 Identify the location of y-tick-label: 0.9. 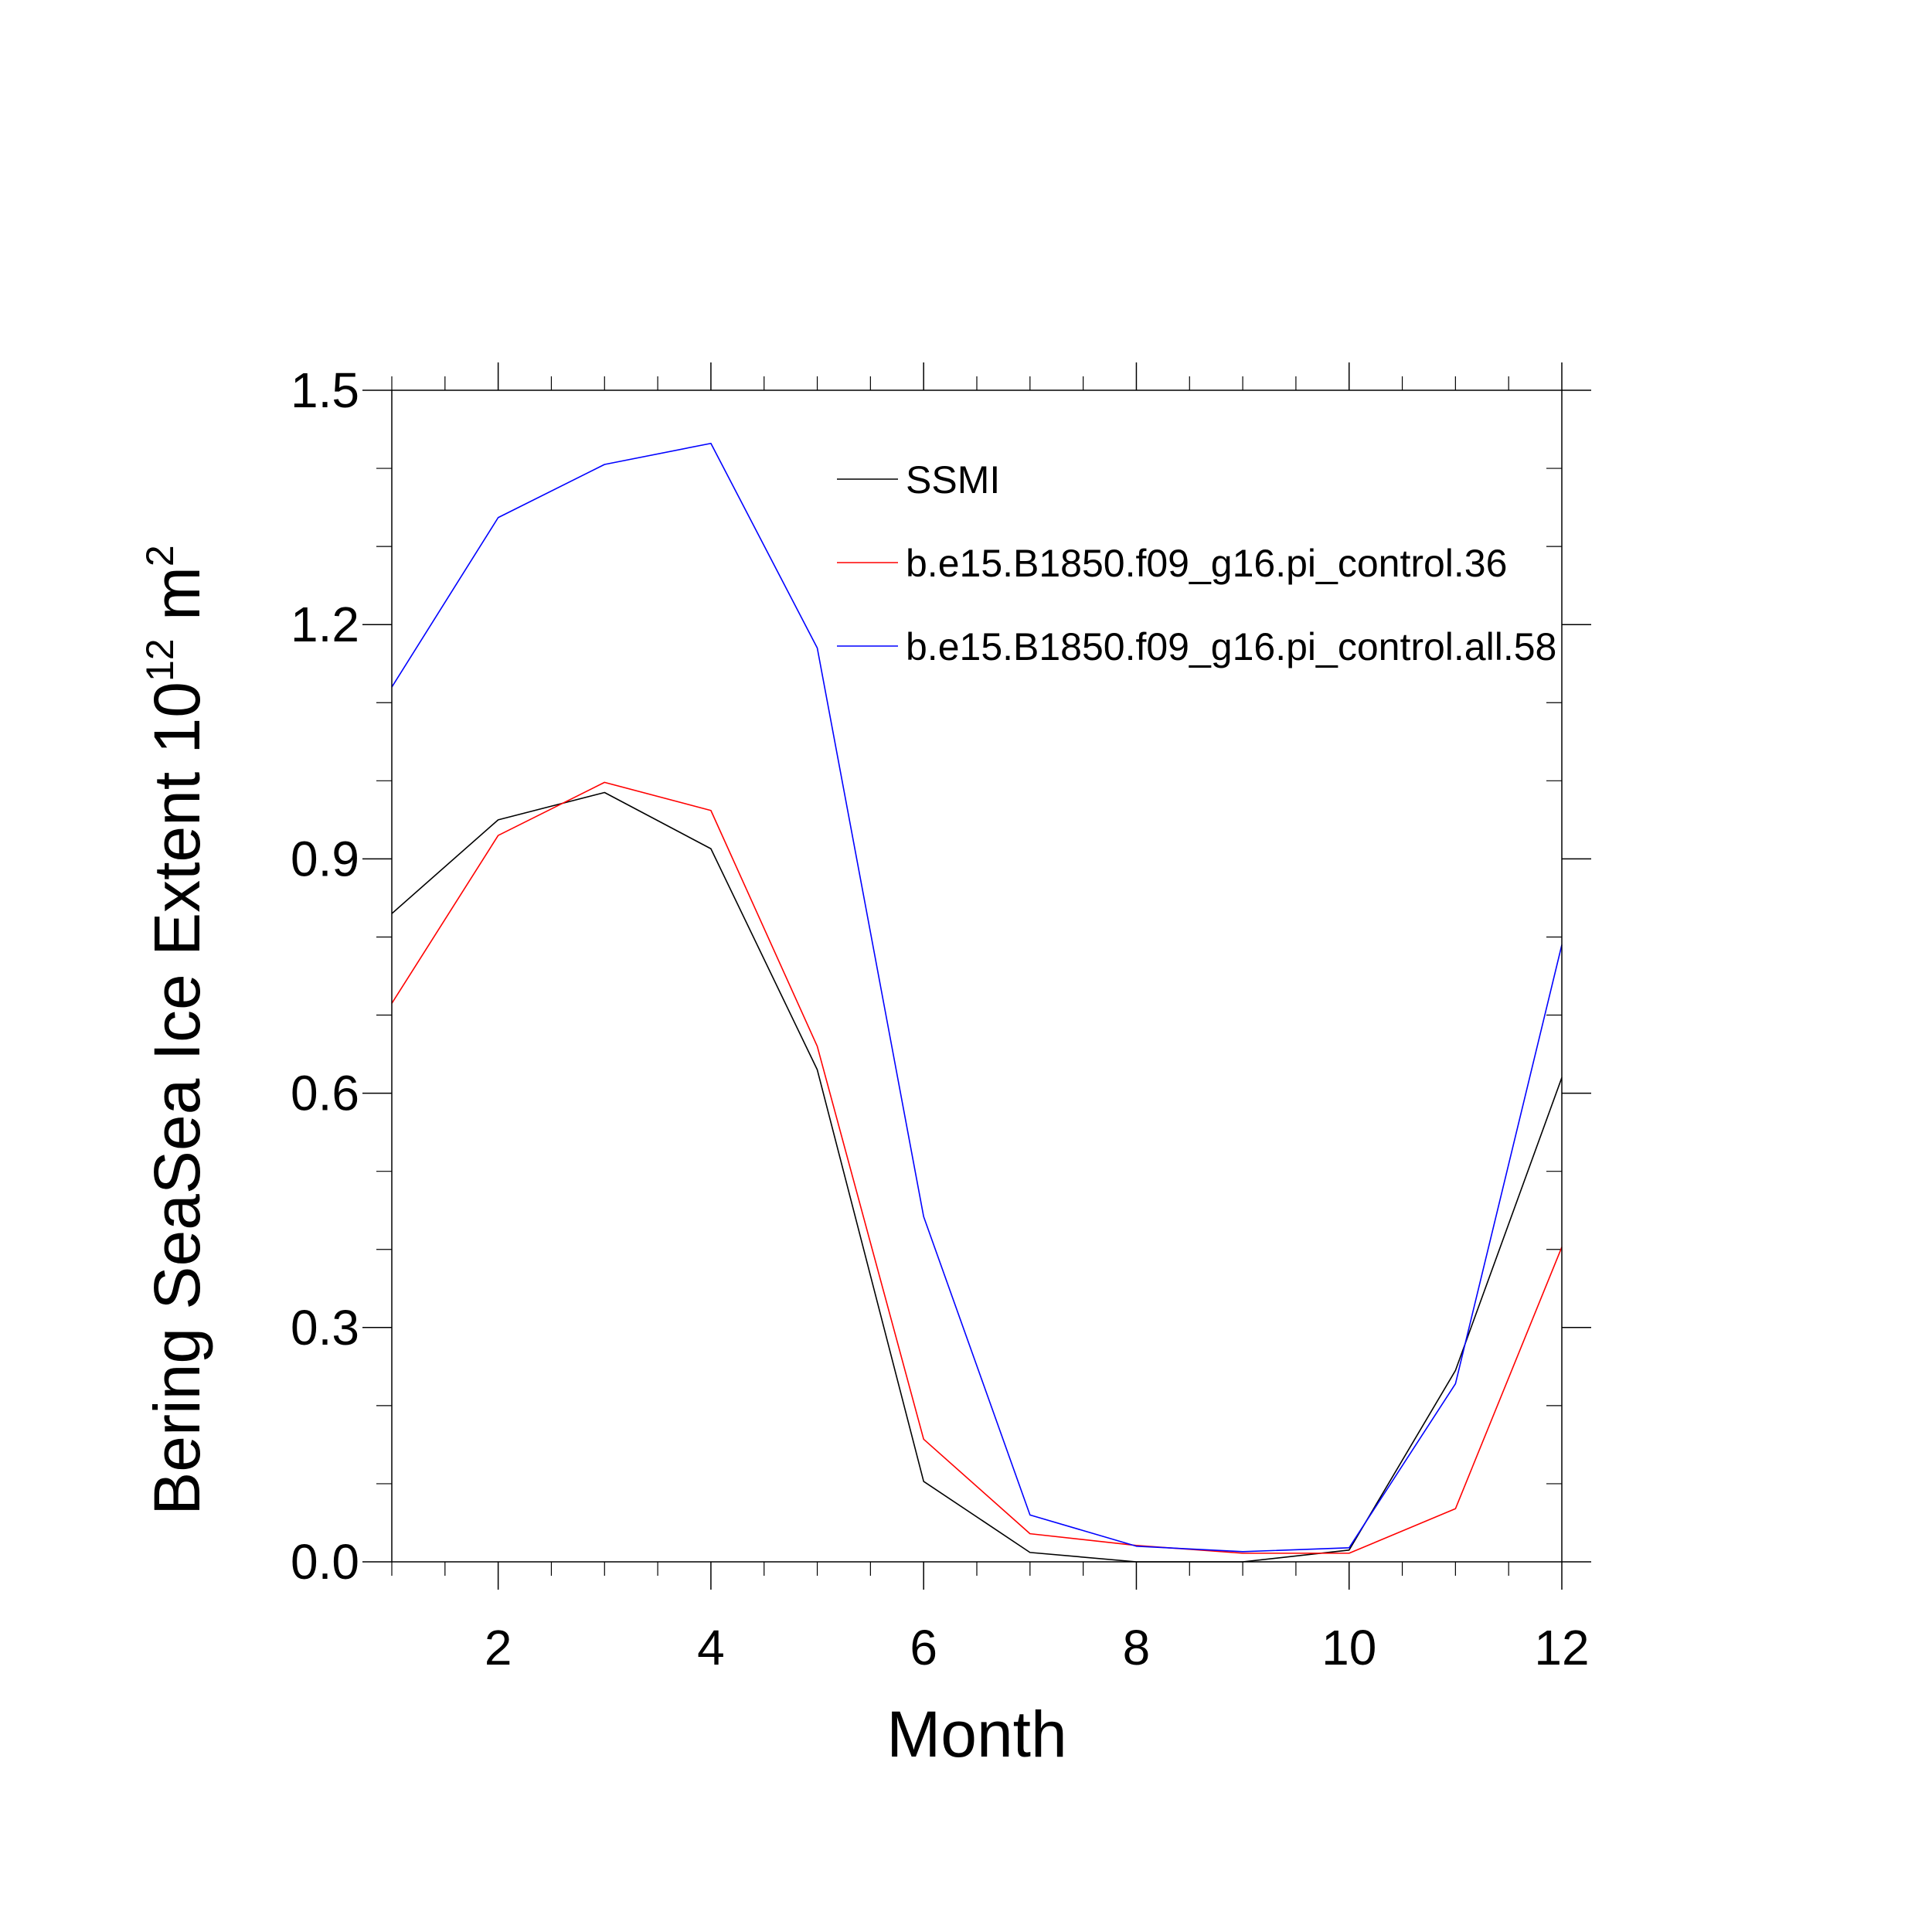
(325, 858).